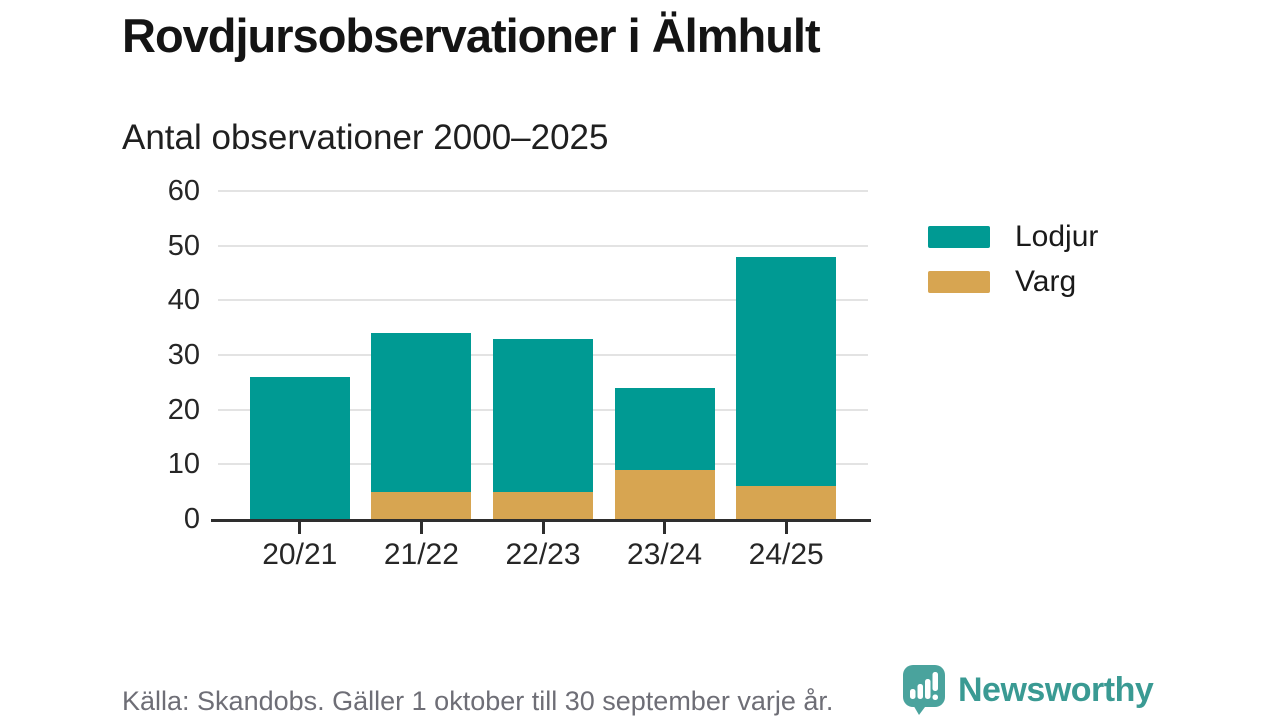 The height and width of the screenshot is (720, 1280). Describe the element at coordinates (786, 554) in the screenshot. I see `x-axis-tick-label: 24/25` at that location.